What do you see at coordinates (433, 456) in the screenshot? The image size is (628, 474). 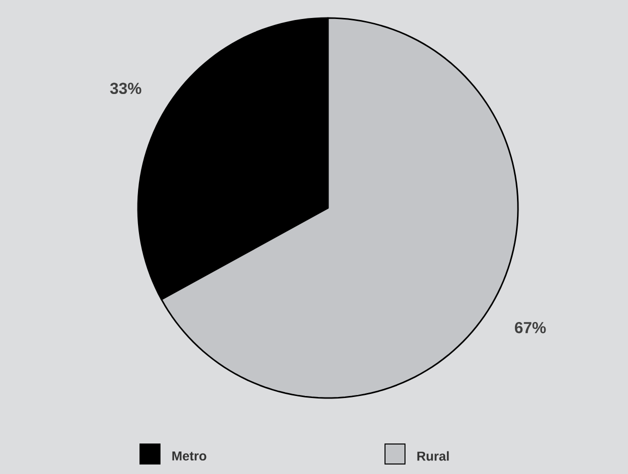 I see `legend-label: Rural` at bounding box center [433, 456].